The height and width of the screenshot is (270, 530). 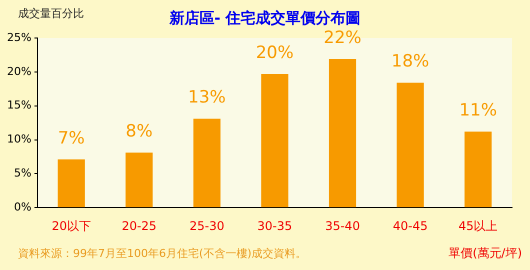 What do you see at coordinates (23, 207) in the screenshot?
I see `y-tick-label: 0%` at bounding box center [23, 207].